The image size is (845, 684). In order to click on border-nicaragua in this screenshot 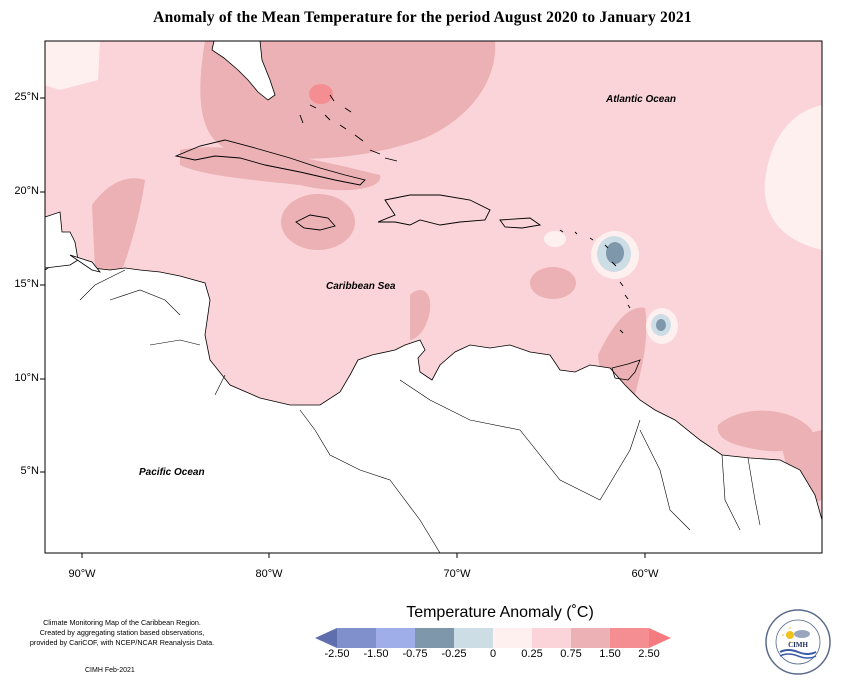, I will do `click(175, 342)`.